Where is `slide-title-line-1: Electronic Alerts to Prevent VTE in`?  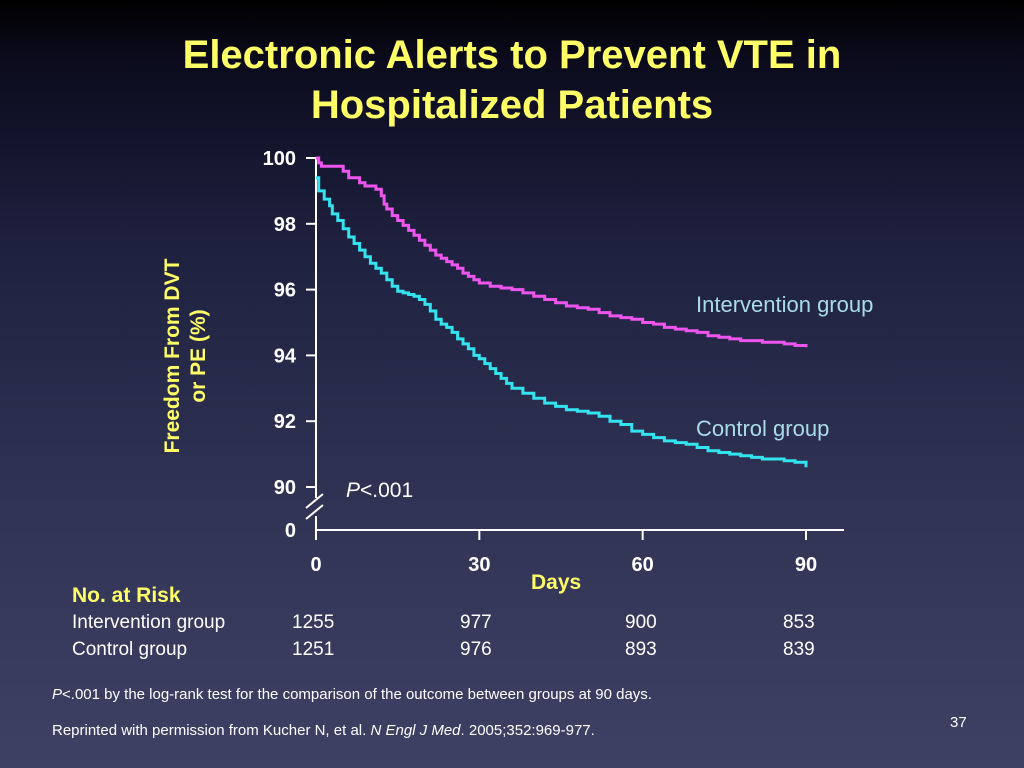
slide-title-line-1: Electronic Alerts to Prevent VTE in is located at coordinates (512, 55).